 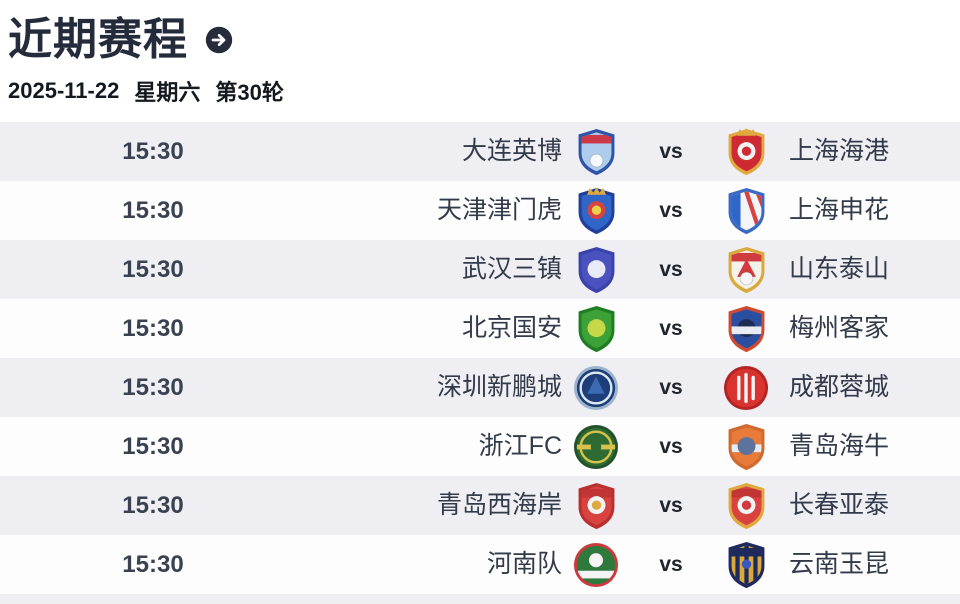 I want to click on panel-header: 近期赛程, so click(x=480, y=35).